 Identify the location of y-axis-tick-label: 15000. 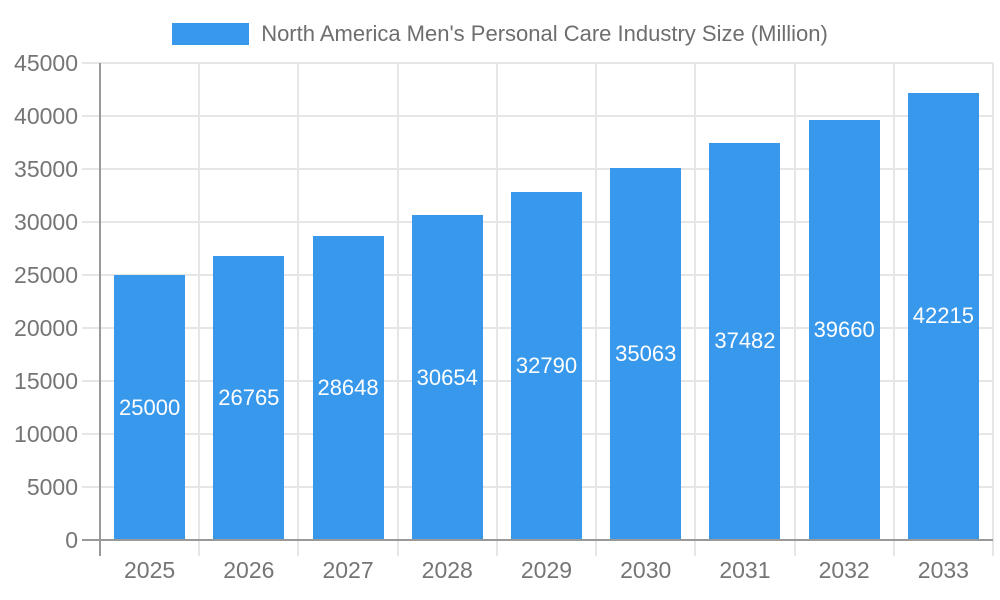
(46, 381).